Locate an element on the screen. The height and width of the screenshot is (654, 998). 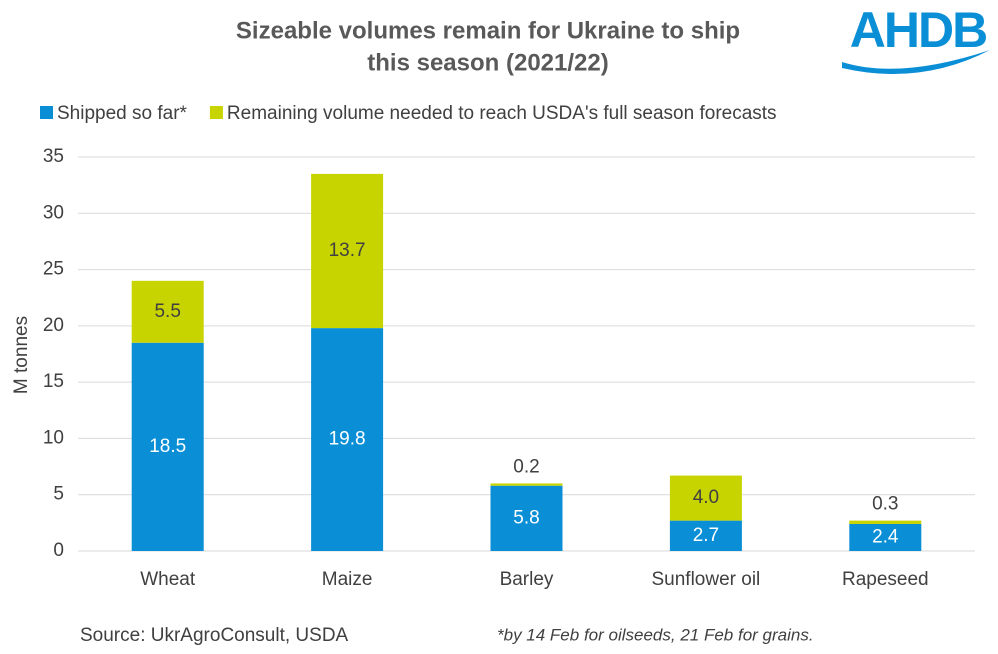
y-axis-label: M tonnes is located at coordinates (21, 355).